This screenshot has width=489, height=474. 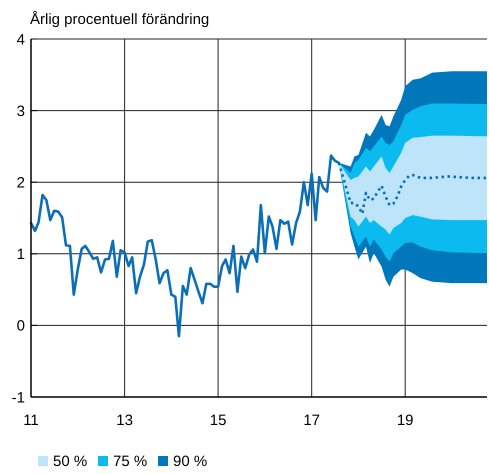 What do you see at coordinates (20, 183) in the screenshot?
I see `y-tick-label: 2` at bounding box center [20, 183].